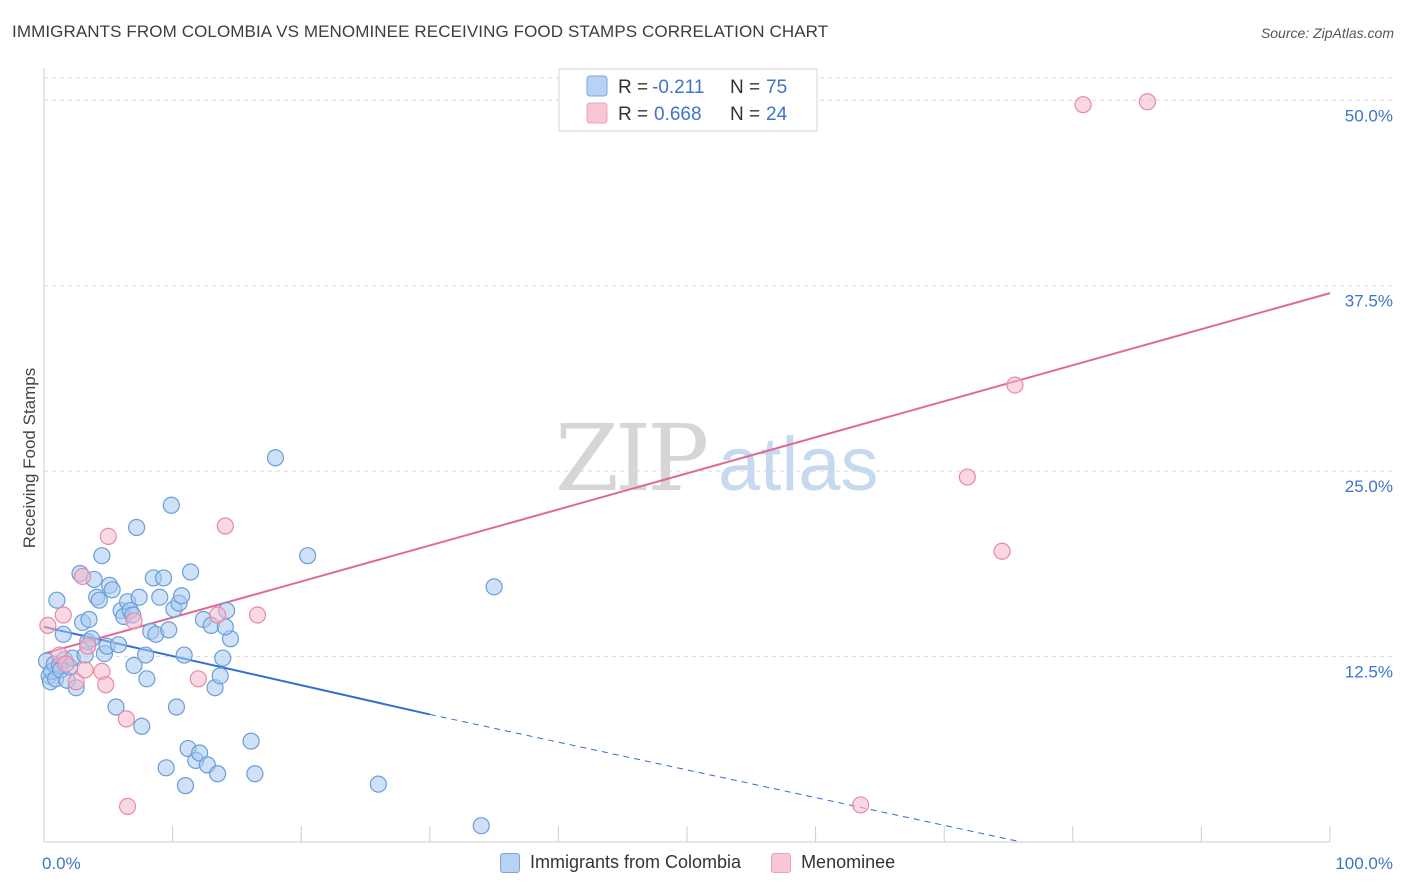 The width and height of the screenshot is (1406, 892). Describe the element at coordinates (61, 863) in the screenshot. I see `x-tick-label-0: 0.0%` at that location.